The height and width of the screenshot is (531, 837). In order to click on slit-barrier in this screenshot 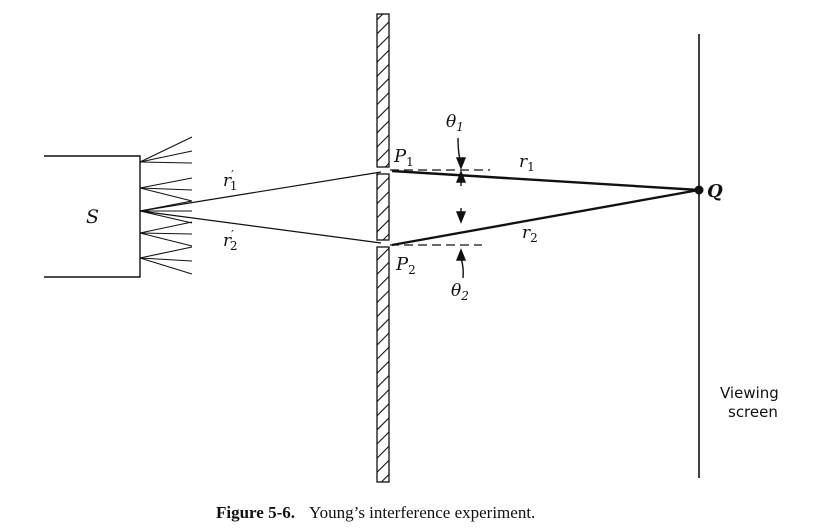, I will do `click(383, 248)`.